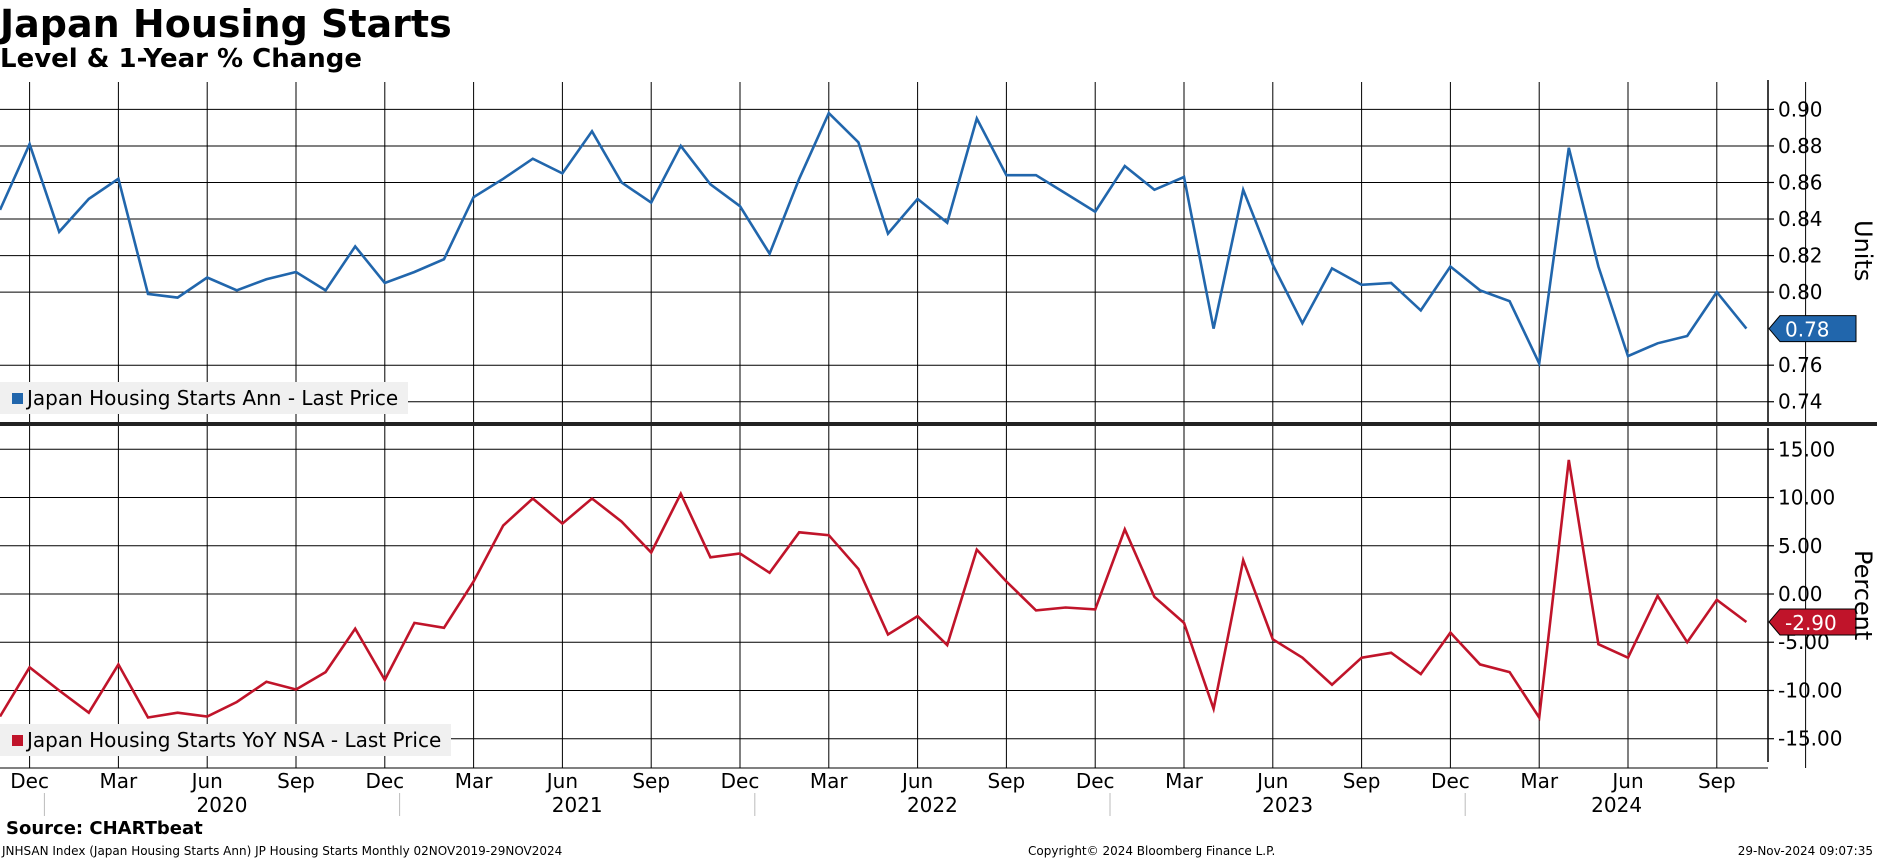 The height and width of the screenshot is (859, 1877). Describe the element at coordinates (1805, 851) in the screenshot. I see `footer-date: 29-Nov-2024 09:07:35` at that location.